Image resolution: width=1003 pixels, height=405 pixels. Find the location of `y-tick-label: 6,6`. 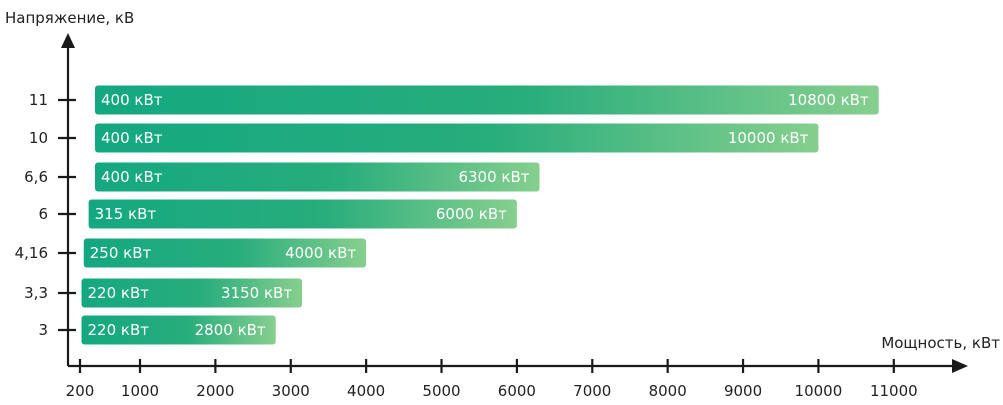

y-tick-label: 6,6 is located at coordinates (36, 177).